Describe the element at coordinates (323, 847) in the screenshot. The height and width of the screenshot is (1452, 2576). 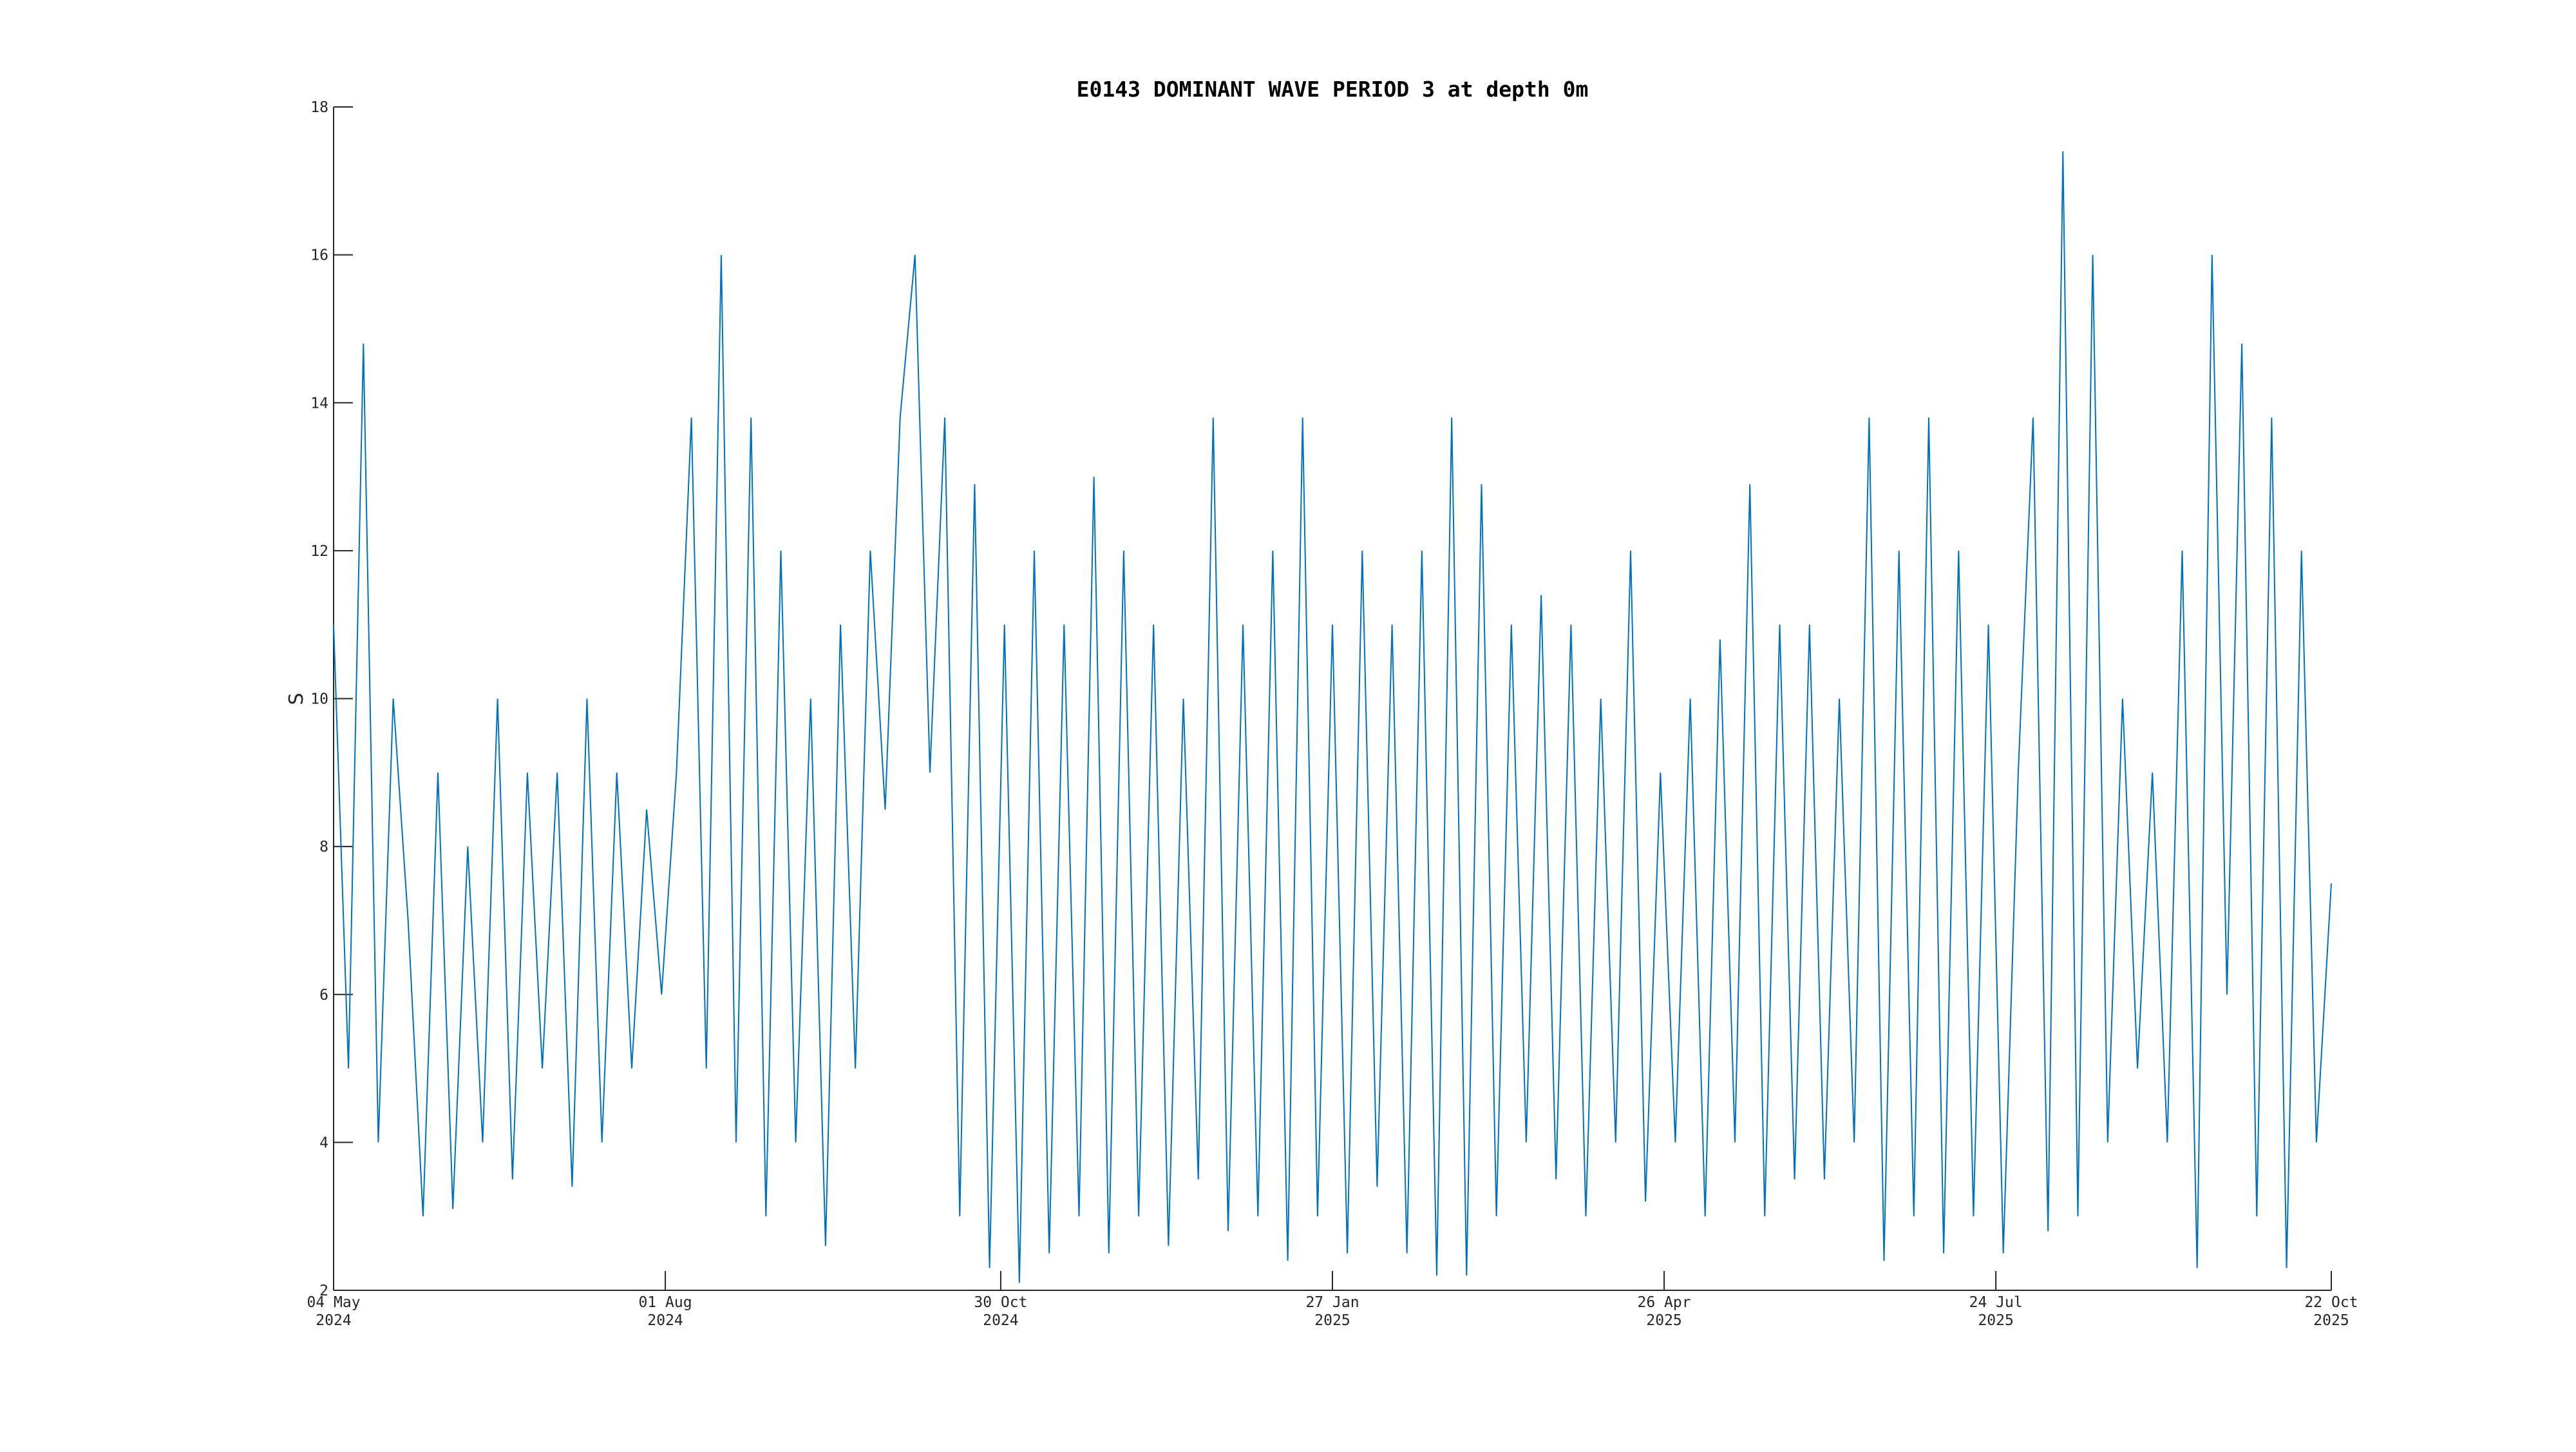
I see `y-tick-label: 8` at that location.